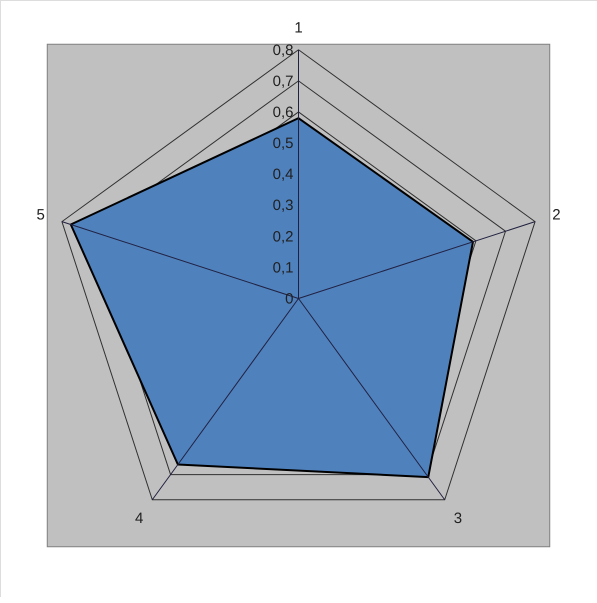  Describe the element at coordinates (283, 112) in the screenshot. I see `y-tick-label: 0,6` at that location.